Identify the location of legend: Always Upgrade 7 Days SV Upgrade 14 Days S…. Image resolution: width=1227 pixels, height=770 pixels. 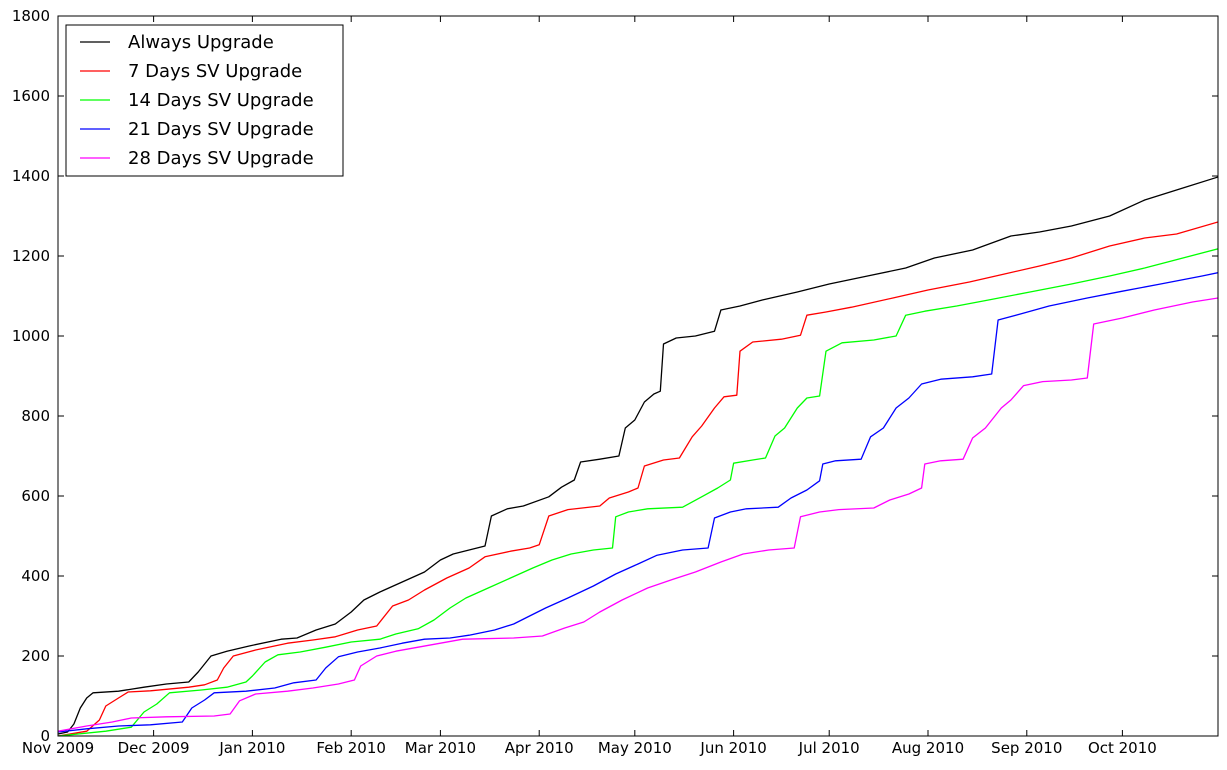
(204, 100).